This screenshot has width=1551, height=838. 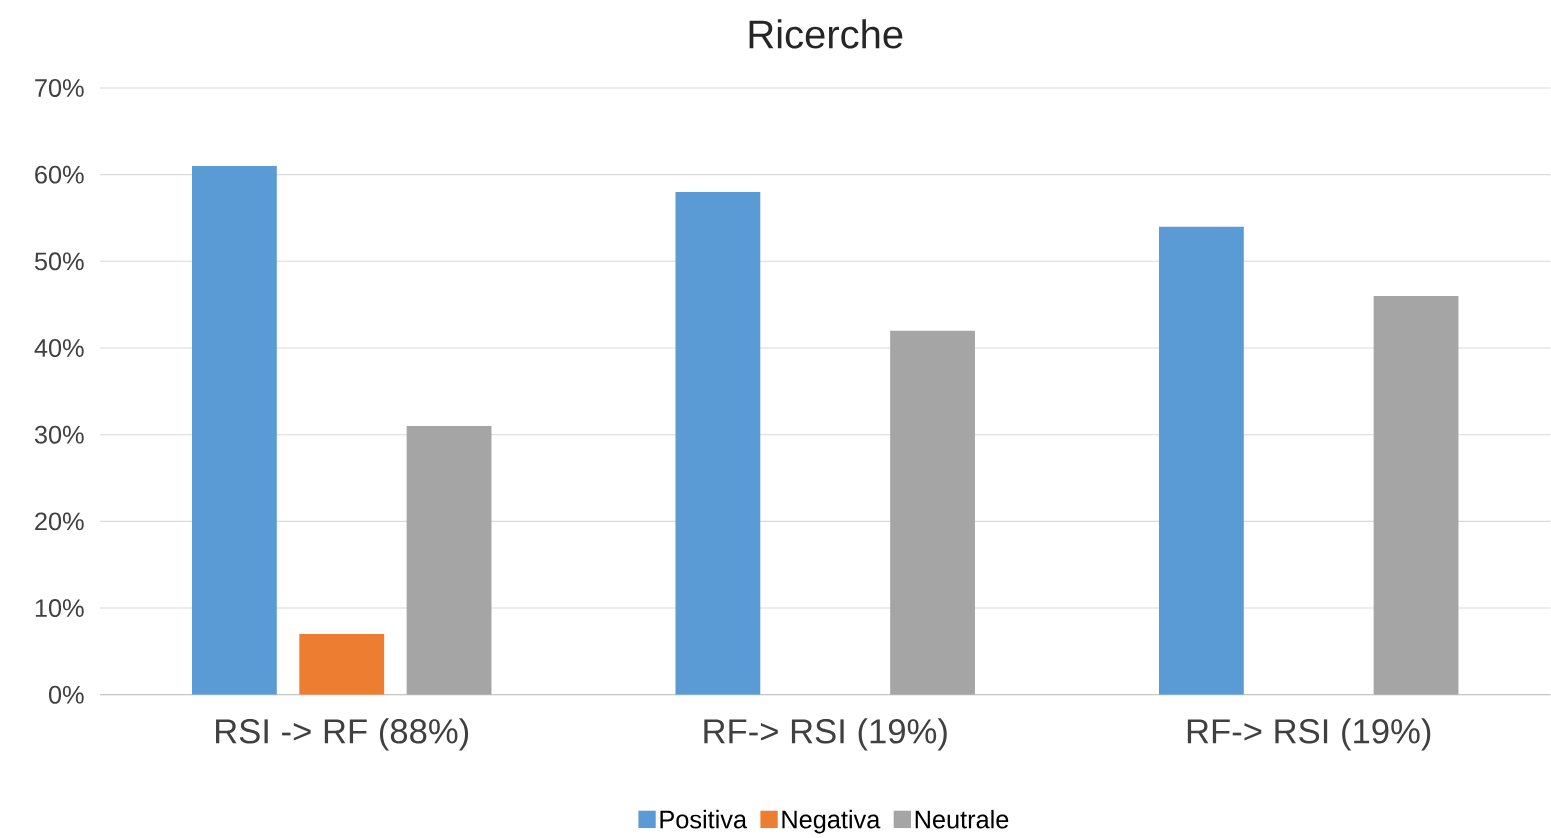 I want to click on y-tick-label: 40%, so click(x=59, y=348).